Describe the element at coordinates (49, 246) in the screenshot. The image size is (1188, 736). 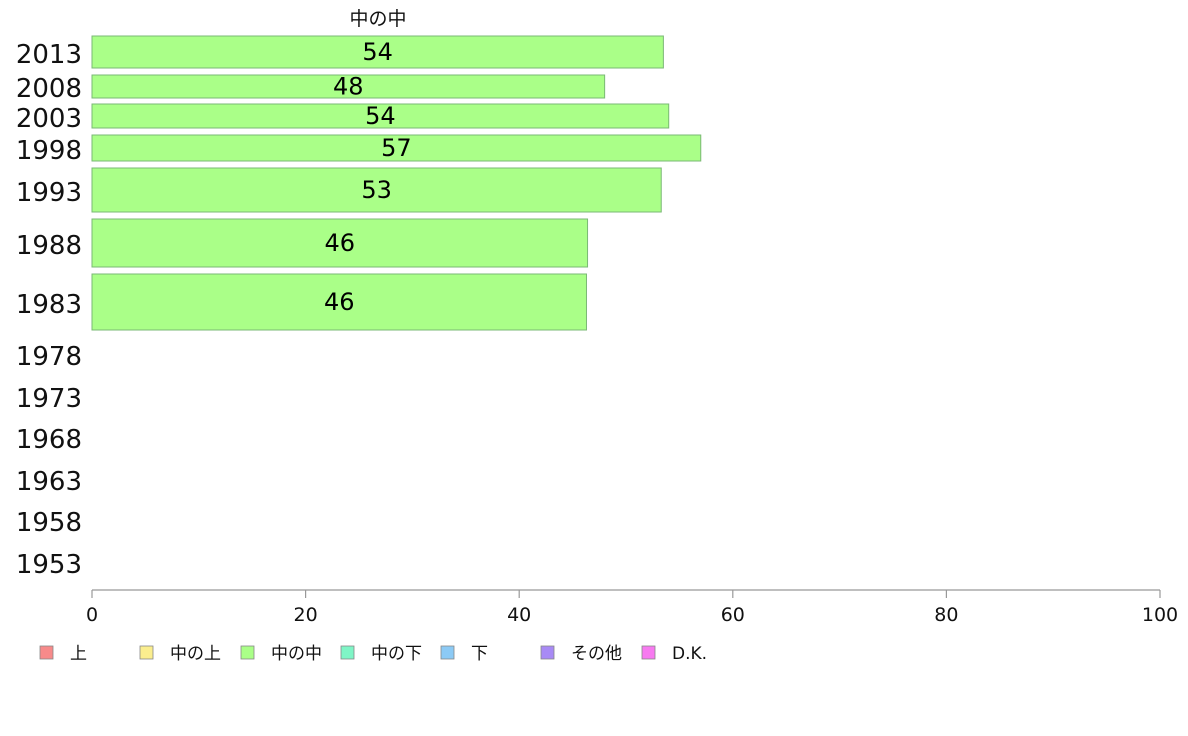
I see `y-tick-label-1988: 1988` at that location.